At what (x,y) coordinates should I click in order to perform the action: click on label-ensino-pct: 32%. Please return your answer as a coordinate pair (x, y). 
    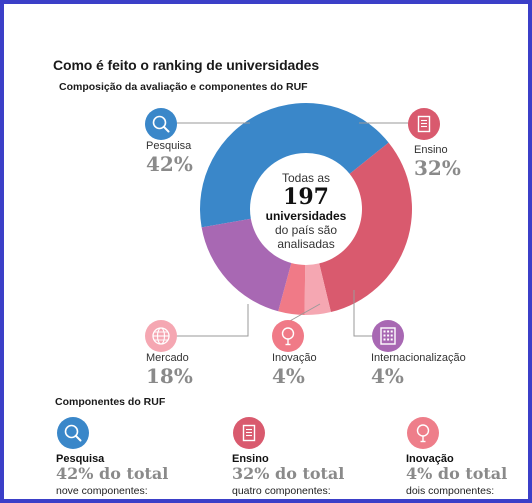
    Looking at the image, I should click on (437, 168).